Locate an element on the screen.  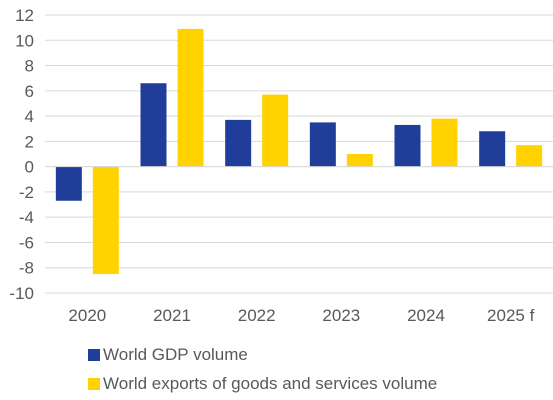
x-tick-label: 2025 f is located at coordinates (511, 315).